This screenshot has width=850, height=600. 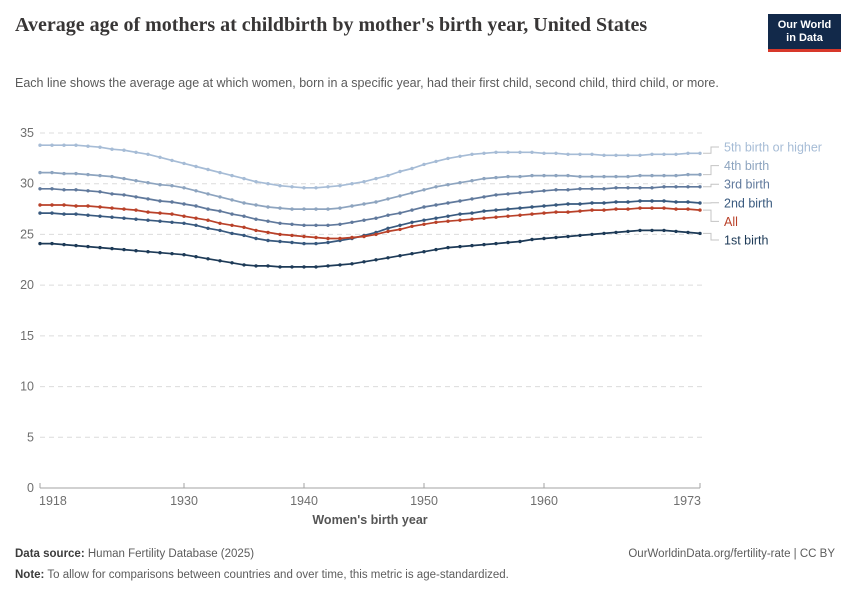 I want to click on legend-connector-all, so click(x=711, y=215).